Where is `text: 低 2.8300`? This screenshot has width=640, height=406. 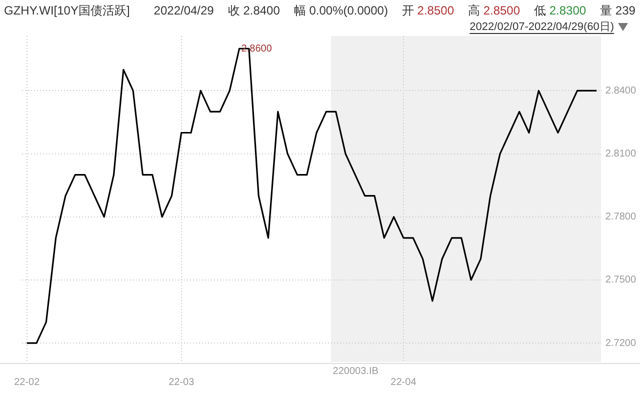 text: 低 2.8300 is located at coordinates (560, 10).